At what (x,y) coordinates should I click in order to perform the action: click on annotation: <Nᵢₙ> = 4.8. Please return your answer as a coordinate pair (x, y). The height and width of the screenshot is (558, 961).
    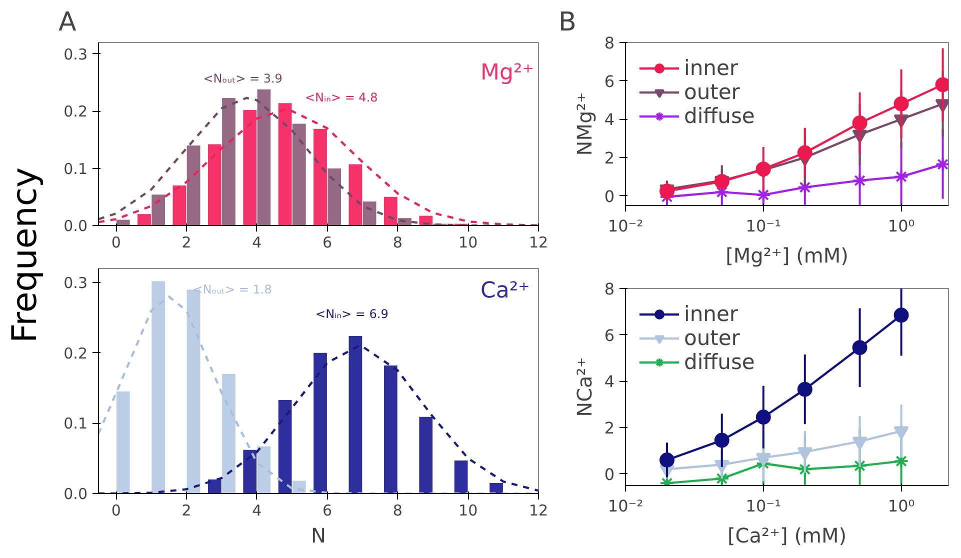
    Looking at the image, I should click on (341, 97).